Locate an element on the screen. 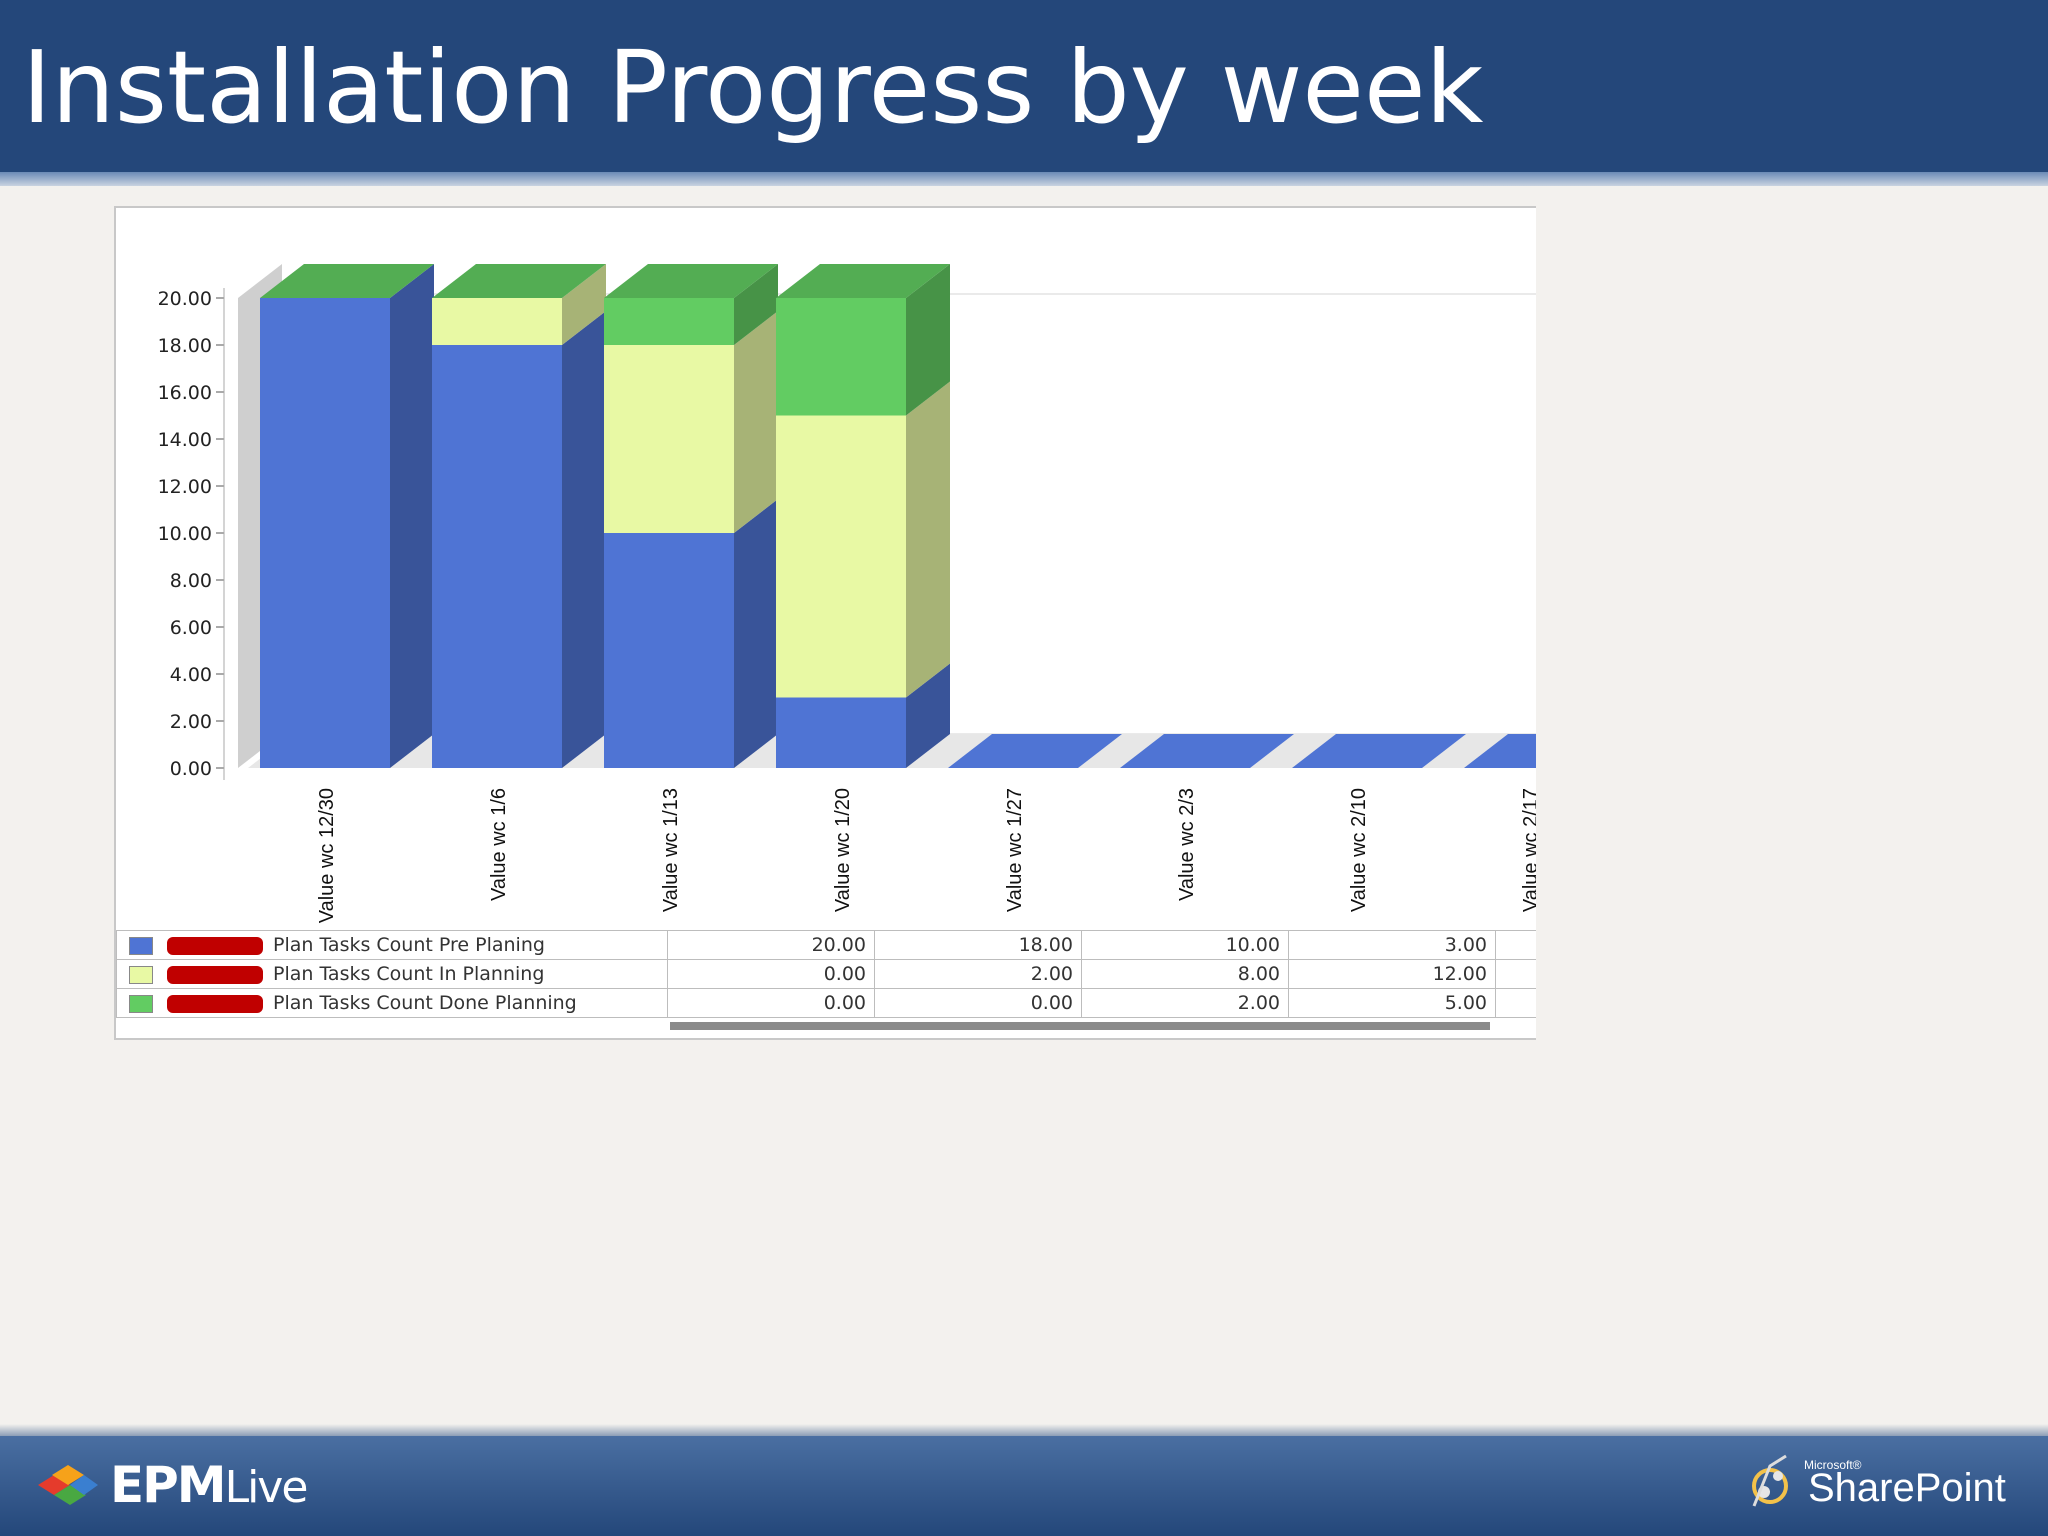 This screenshot has height=1536, width=2048. title-bar: Installation Progress by week is located at coordinates (1024, 86).